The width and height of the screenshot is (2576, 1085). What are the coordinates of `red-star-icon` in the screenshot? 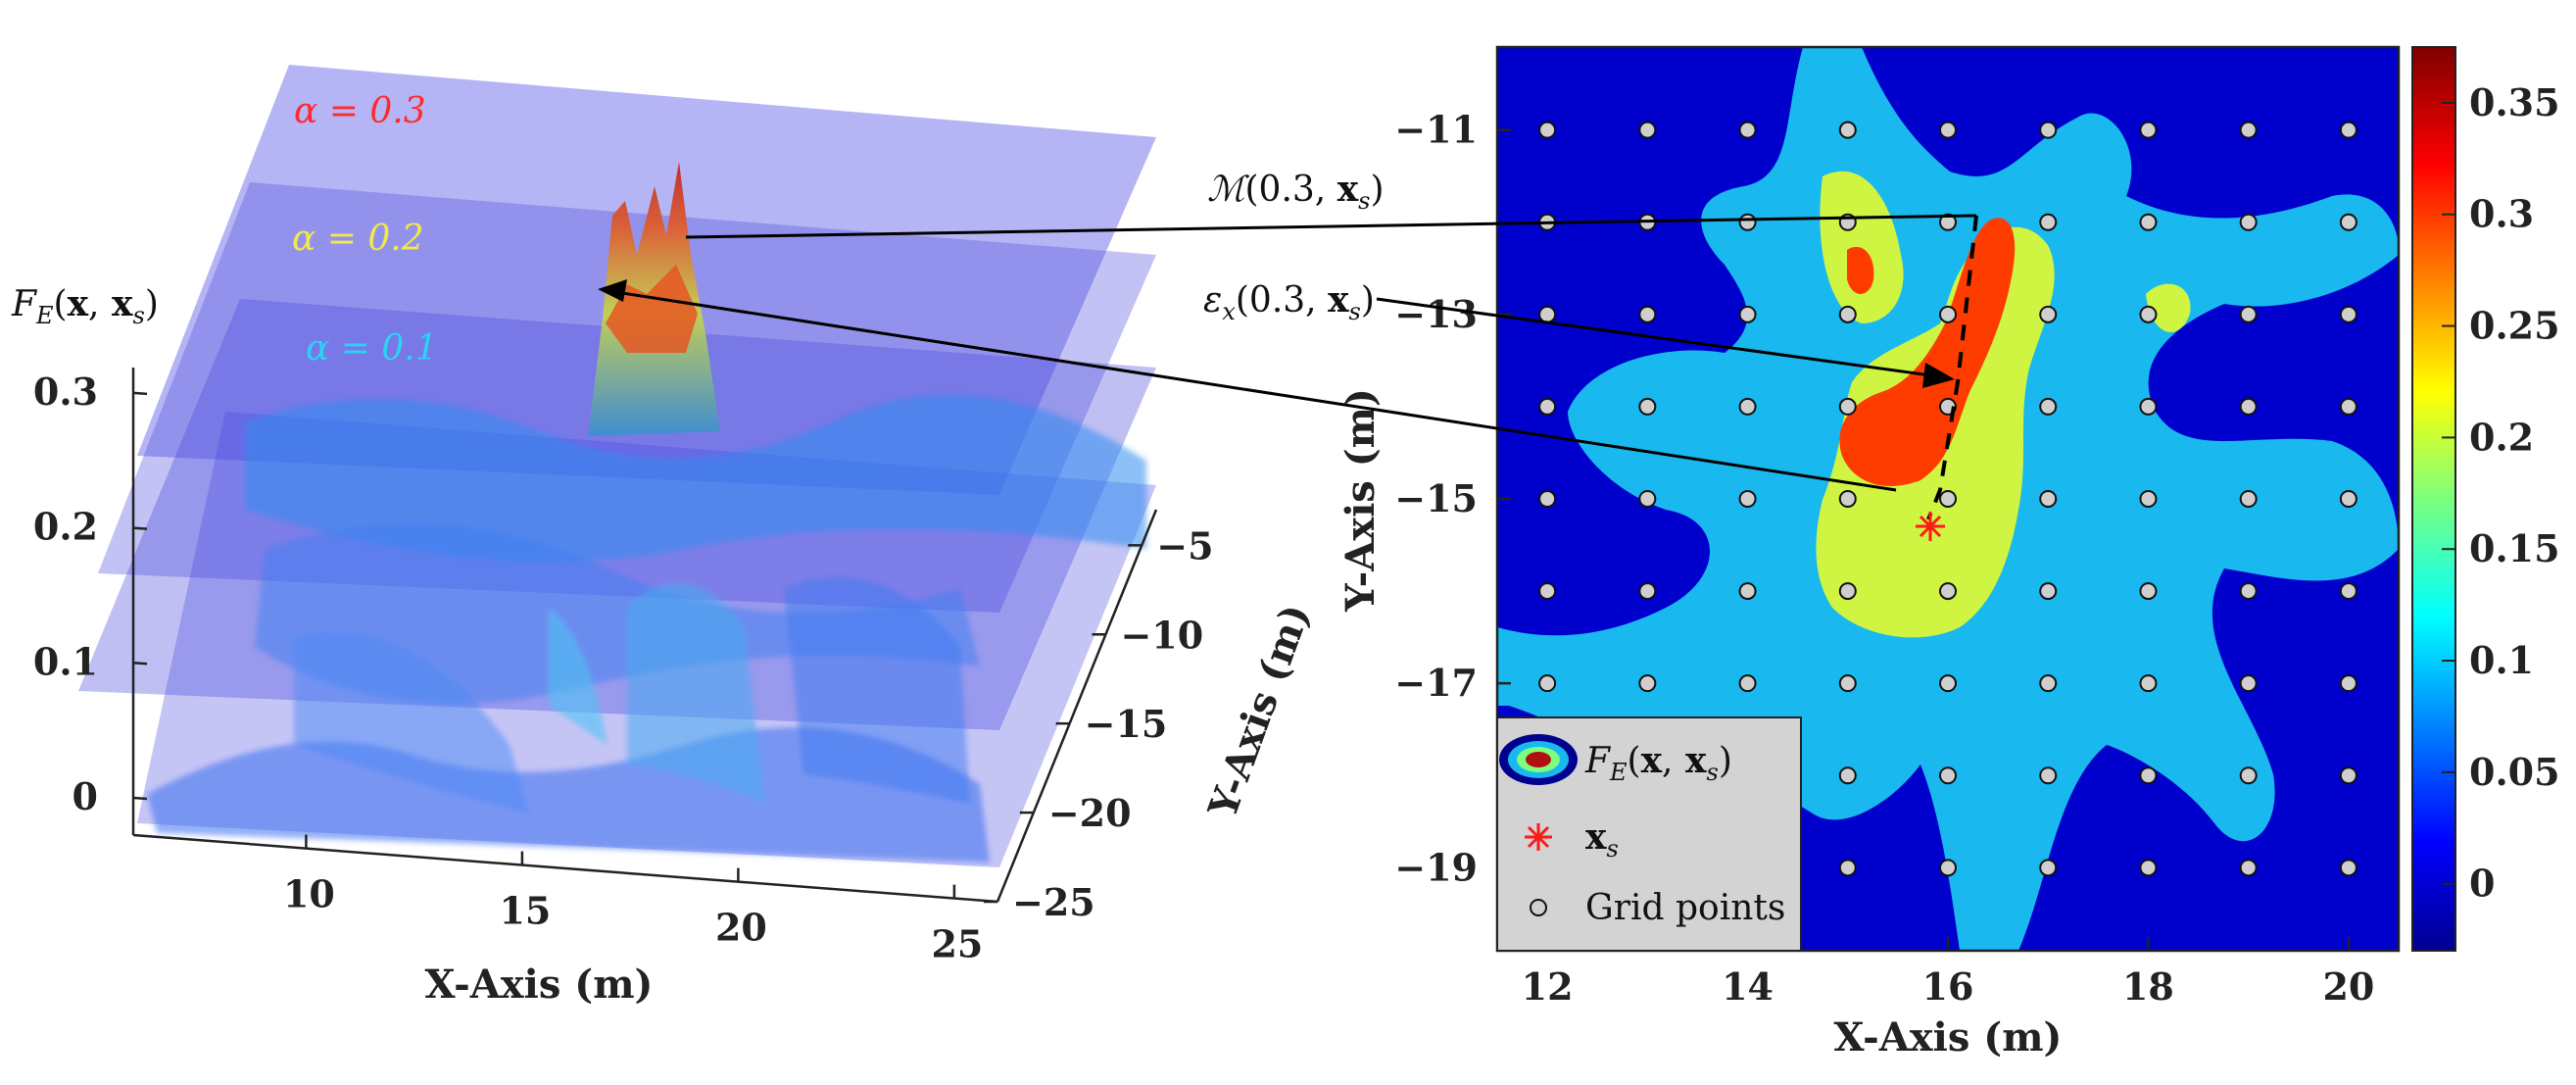 It's located at (1538, 837).